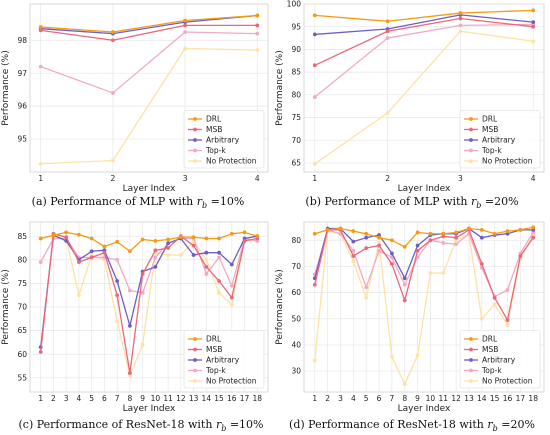  I want to click on y-tick-label: 50, so click(296, 318).